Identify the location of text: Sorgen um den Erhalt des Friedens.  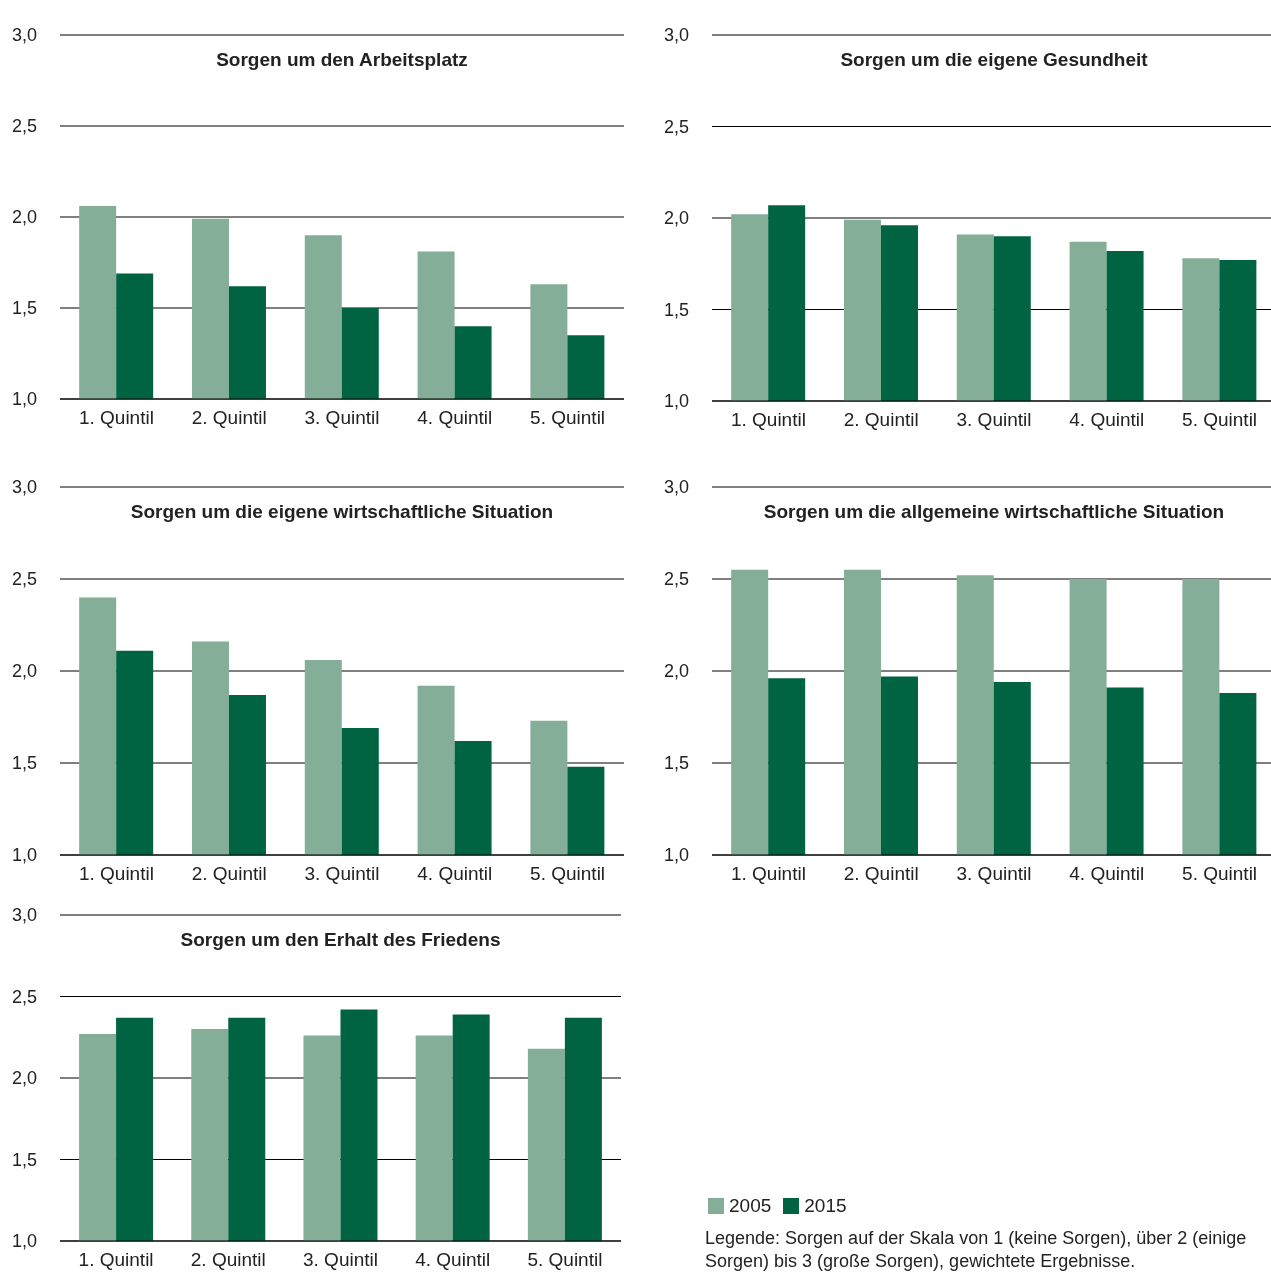
(340, 940).